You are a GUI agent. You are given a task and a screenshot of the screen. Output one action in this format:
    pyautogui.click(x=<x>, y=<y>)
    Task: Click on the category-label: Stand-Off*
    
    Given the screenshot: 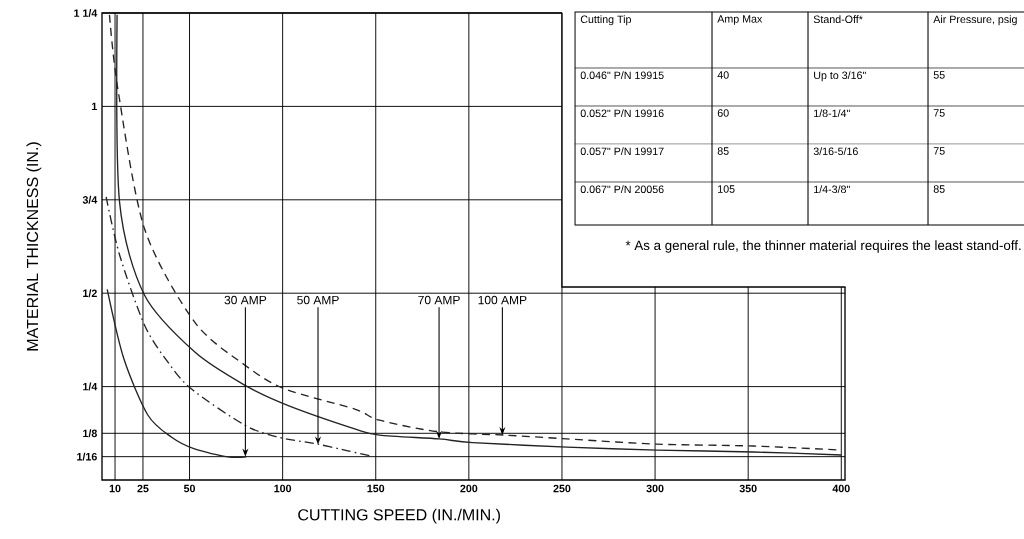 What is the action you would take?
    pyautogui.click(x=838, y=19)
    